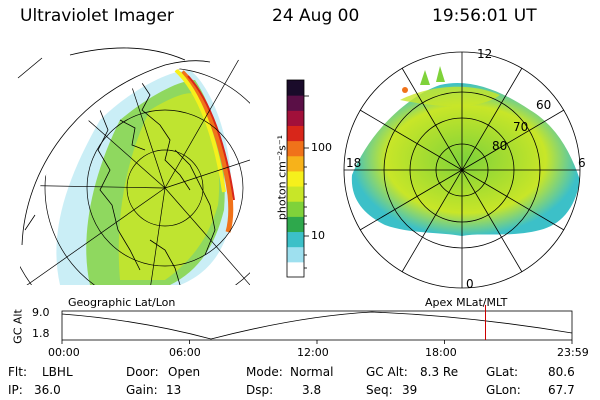 This screenshot has width=600, height=400. What do you see at coordinates (97, 16) in the screenshot?
I see `app-title: Ultraviolet Imager` at bounding box center [97, 16].